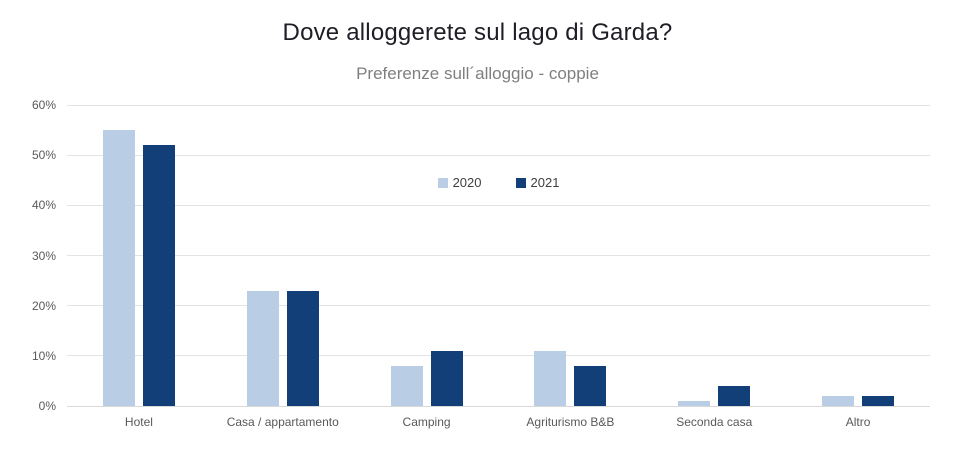  I want to click on x-axis-label: Camping, so click(426, 422).